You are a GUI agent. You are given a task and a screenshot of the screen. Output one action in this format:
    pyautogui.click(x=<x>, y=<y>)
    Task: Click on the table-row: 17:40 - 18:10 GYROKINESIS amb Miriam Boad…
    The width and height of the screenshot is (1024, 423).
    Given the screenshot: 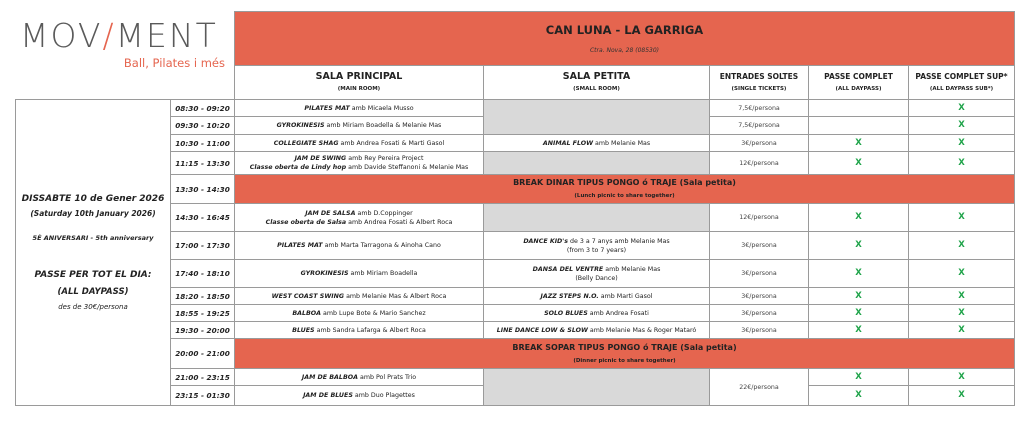 What is the action you would take?
    pyautogui.click(x=515, y=273)
    